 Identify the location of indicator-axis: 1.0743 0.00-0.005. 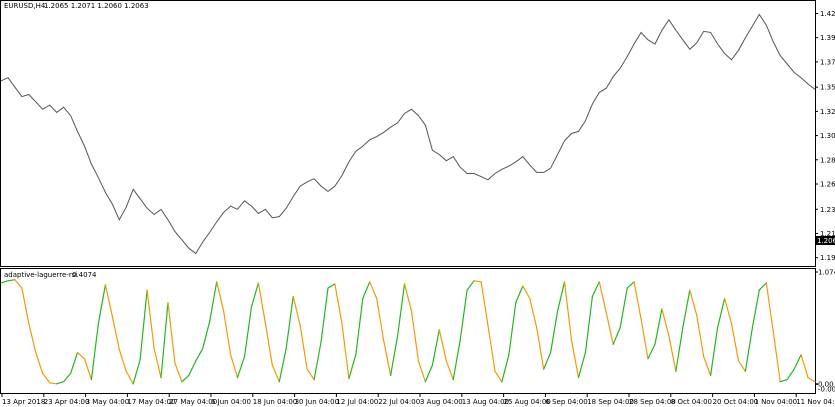
(825, 331).